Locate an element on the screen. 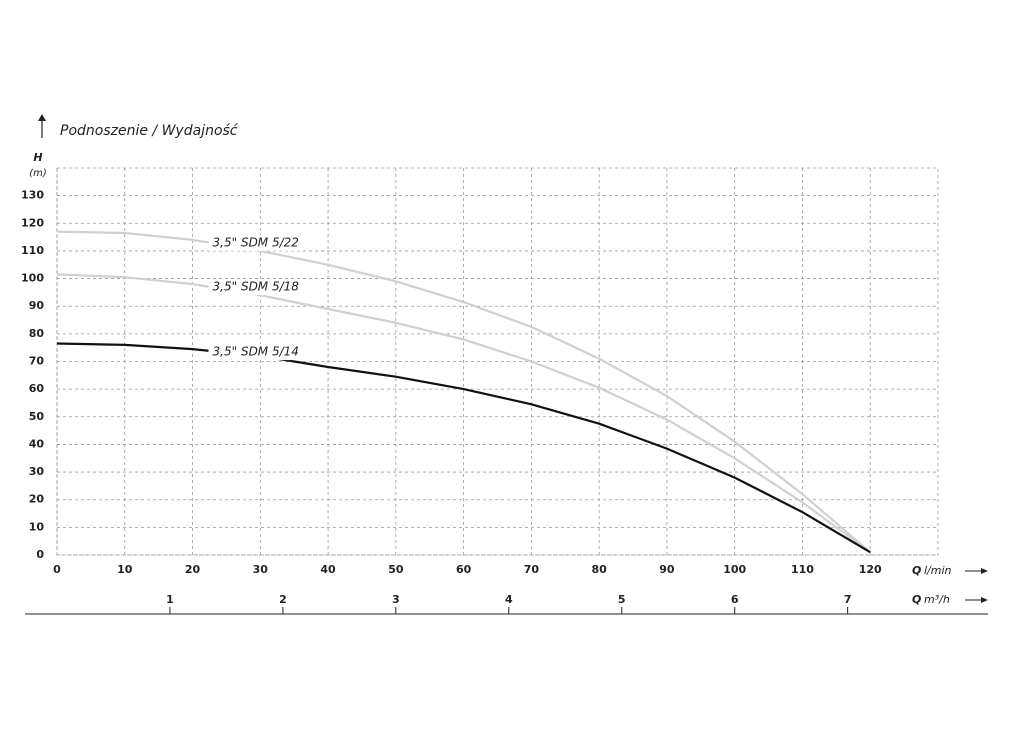 The image size is (1024, 736). y-tick-label: 100 is located at coordinates (32, 278).